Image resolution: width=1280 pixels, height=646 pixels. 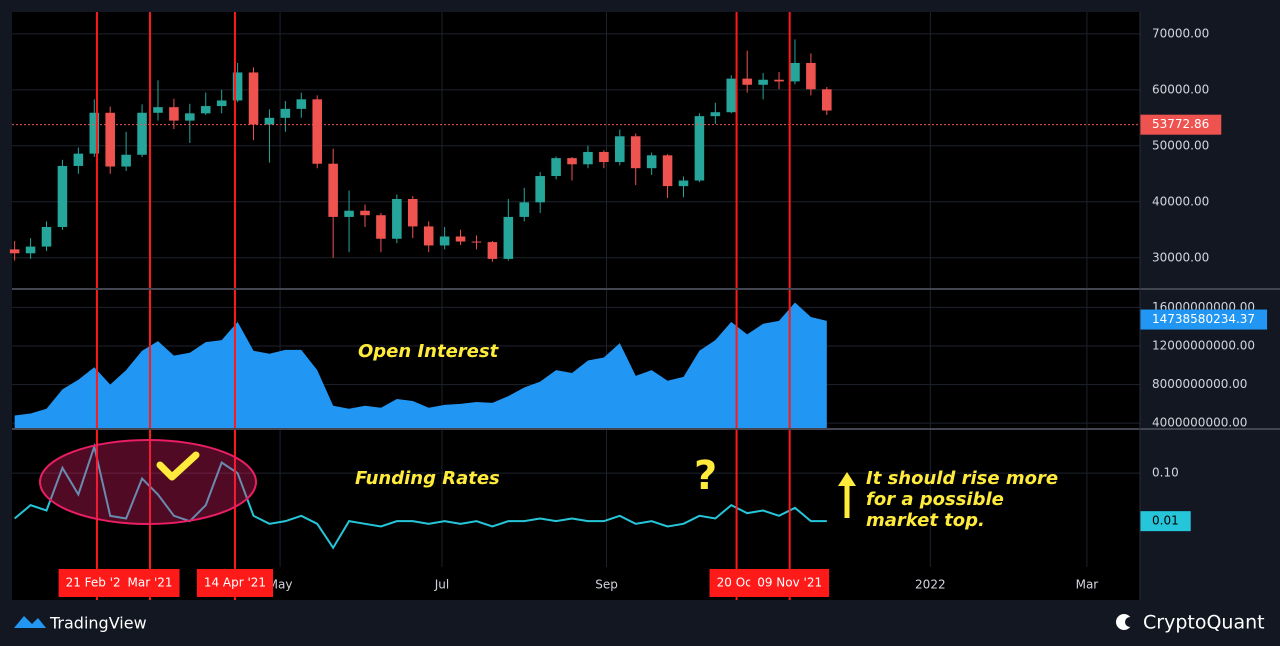 I want to click on last-value-label: 0.01, so click(x=1165, y=521).